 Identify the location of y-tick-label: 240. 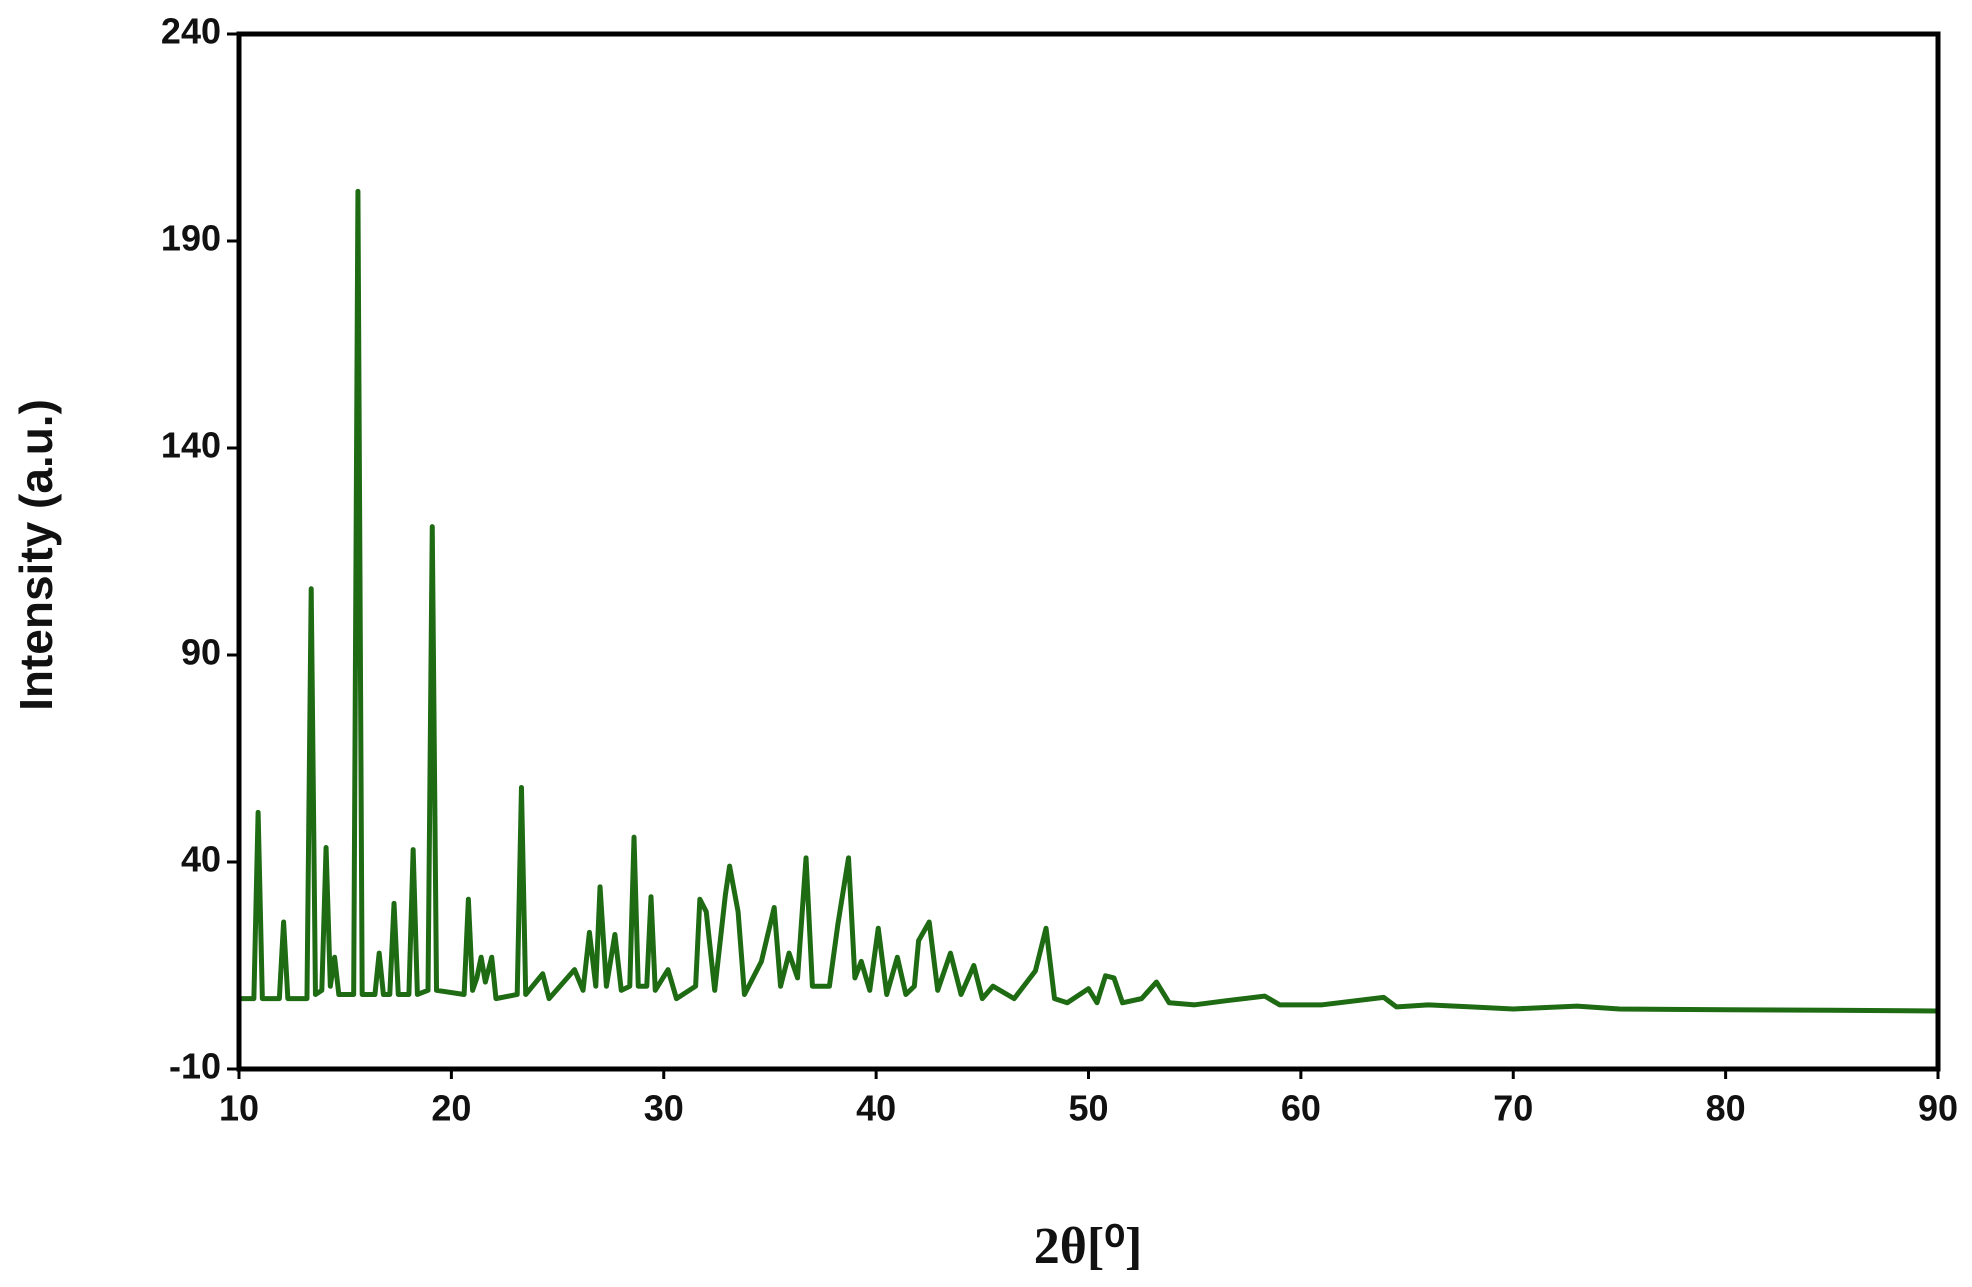
(191, 31).